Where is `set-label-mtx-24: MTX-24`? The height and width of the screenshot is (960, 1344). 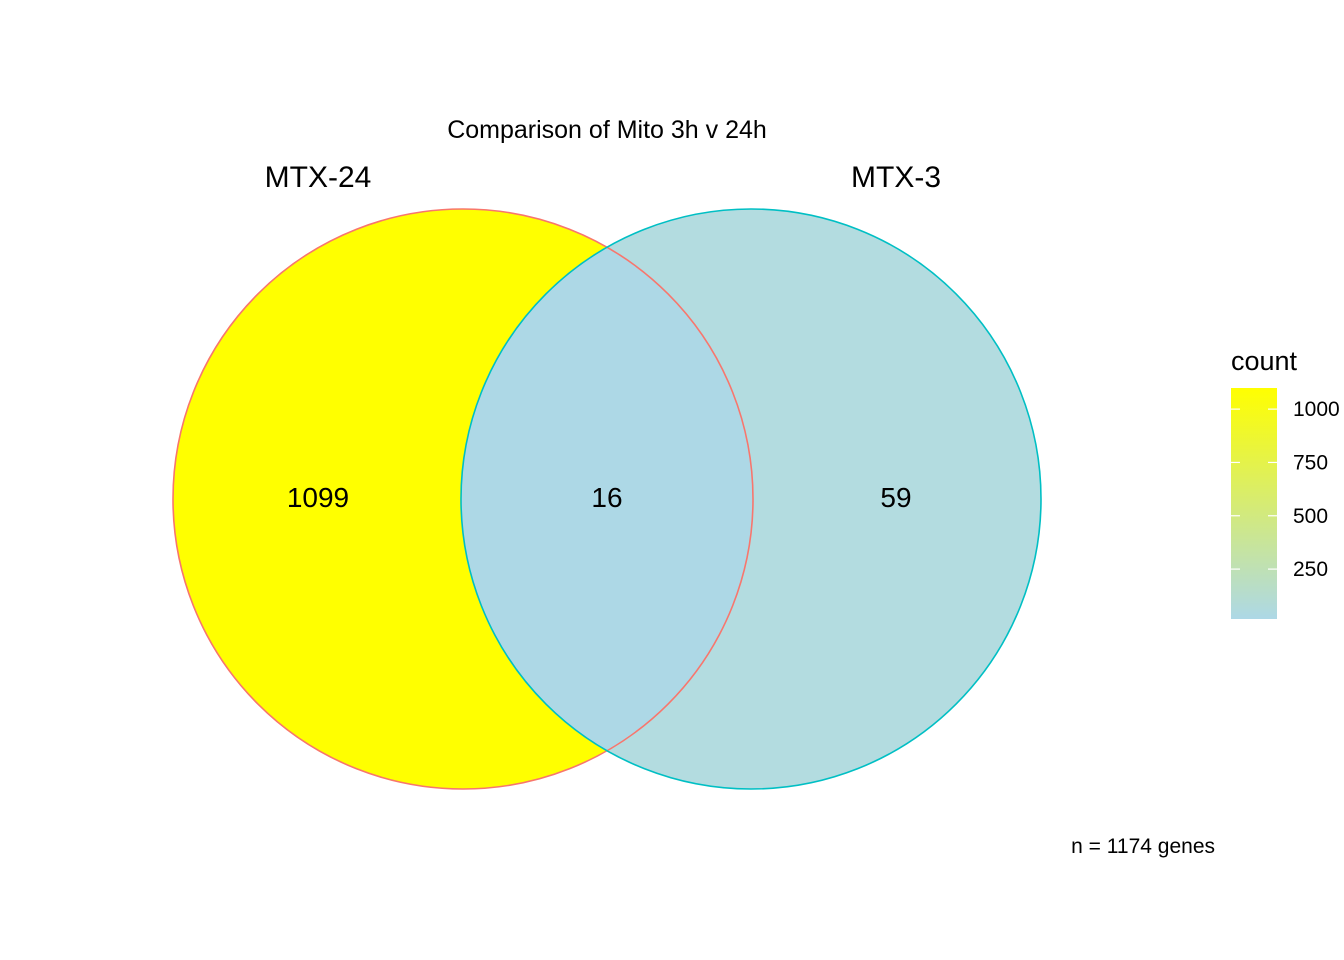 set-label-mtx-24: MTX-24 is located at coordinates (318, 177).